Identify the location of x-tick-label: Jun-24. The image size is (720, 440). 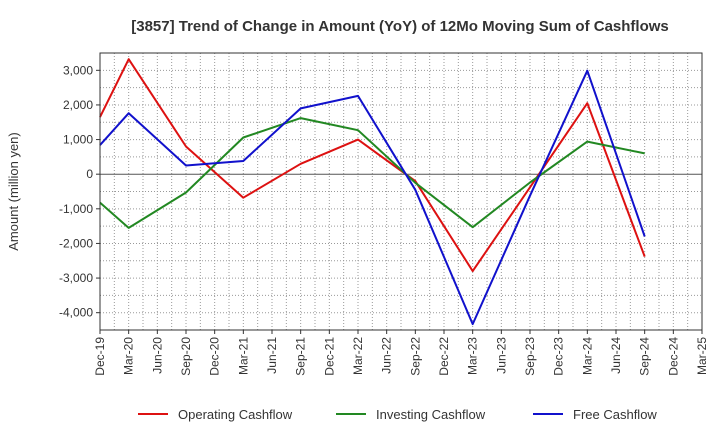
(616, 355).